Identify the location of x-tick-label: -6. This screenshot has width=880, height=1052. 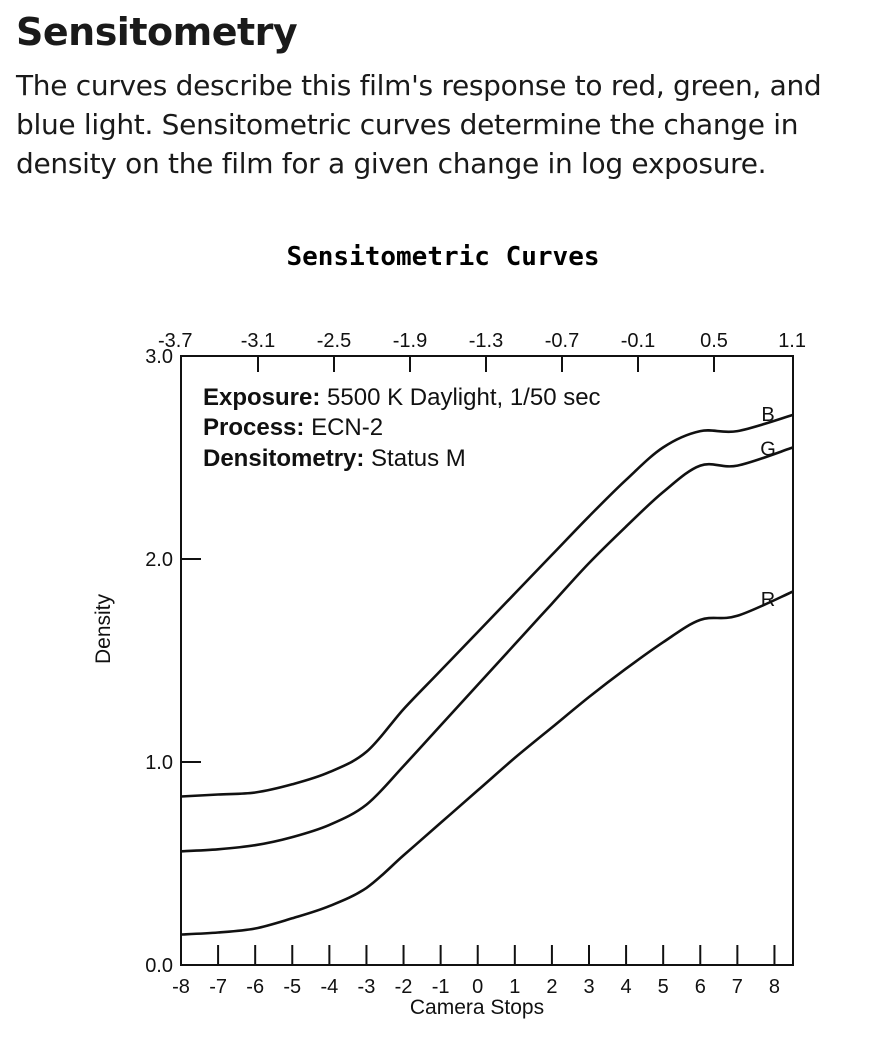
(255, 987).